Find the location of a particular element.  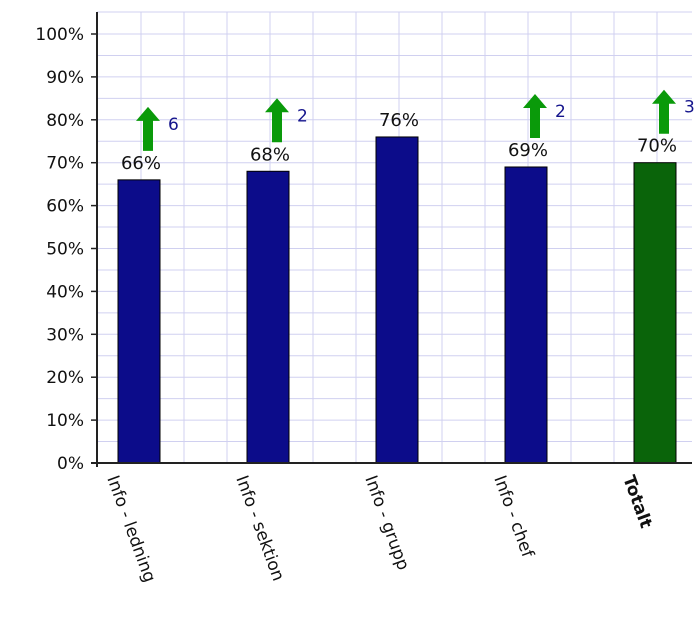

x-tick-label: Info - grupp is located at coordinates (386, 523).